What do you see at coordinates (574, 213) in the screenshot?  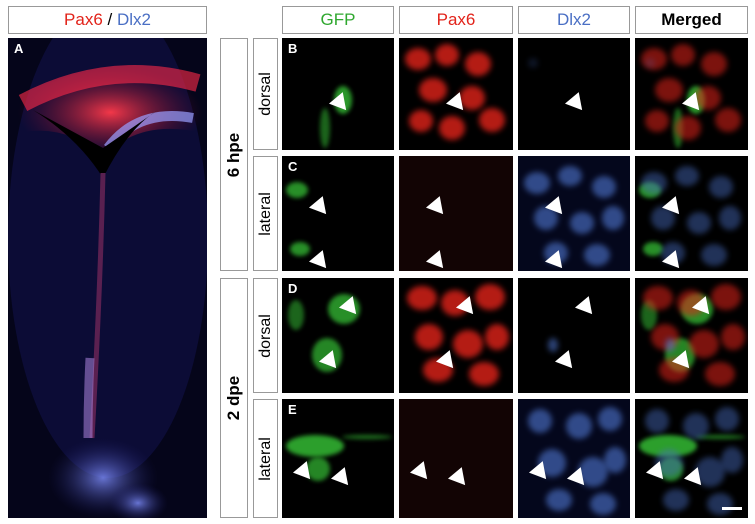 I see `micrograph-6hpe-lateral-dlx2` at bounding box center [574, 213].